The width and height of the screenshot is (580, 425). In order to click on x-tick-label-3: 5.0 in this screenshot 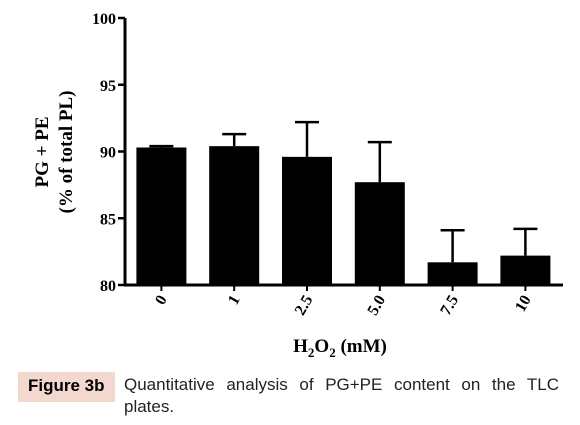, I will do `click(377, 306)`.